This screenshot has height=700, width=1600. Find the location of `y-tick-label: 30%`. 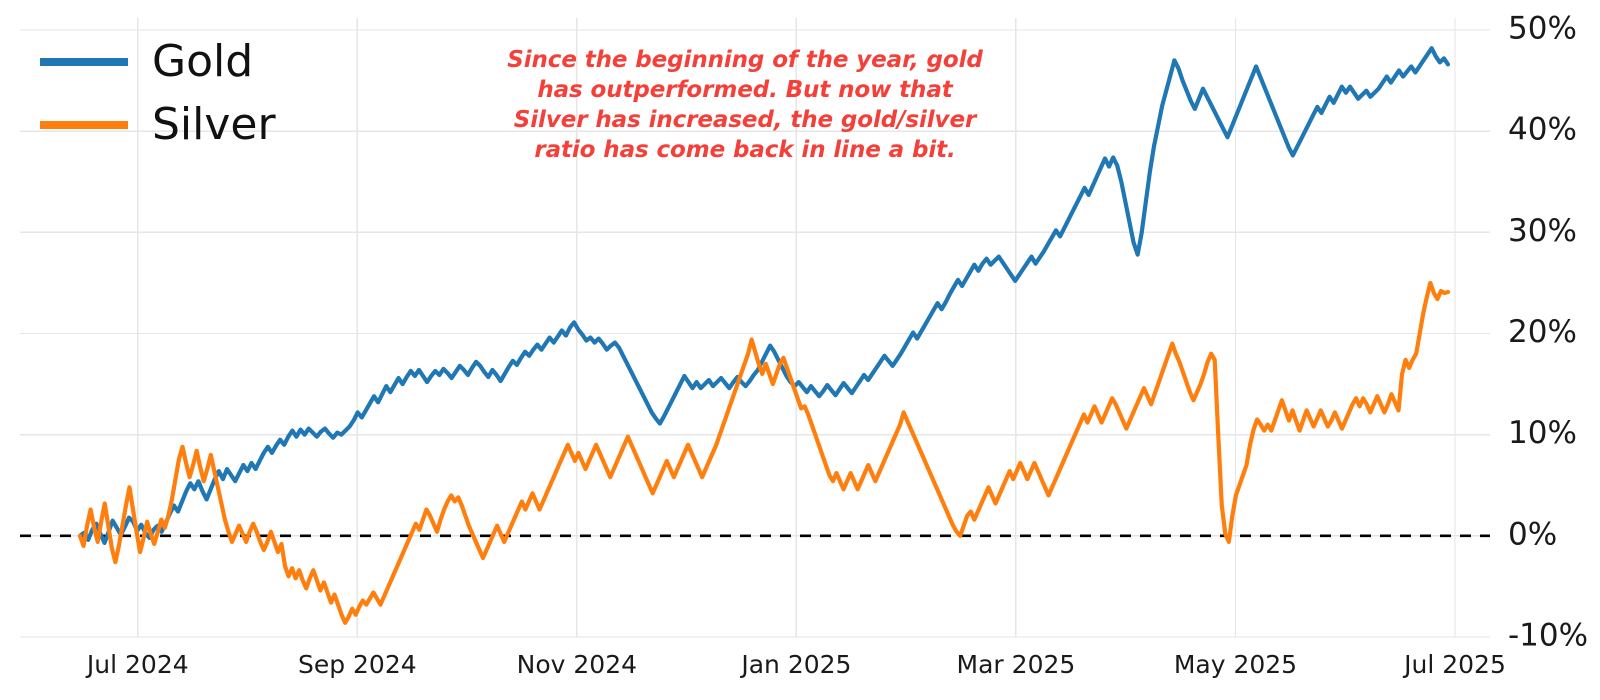

y-tick-label: 30% is located at coordinates (1542, 231).